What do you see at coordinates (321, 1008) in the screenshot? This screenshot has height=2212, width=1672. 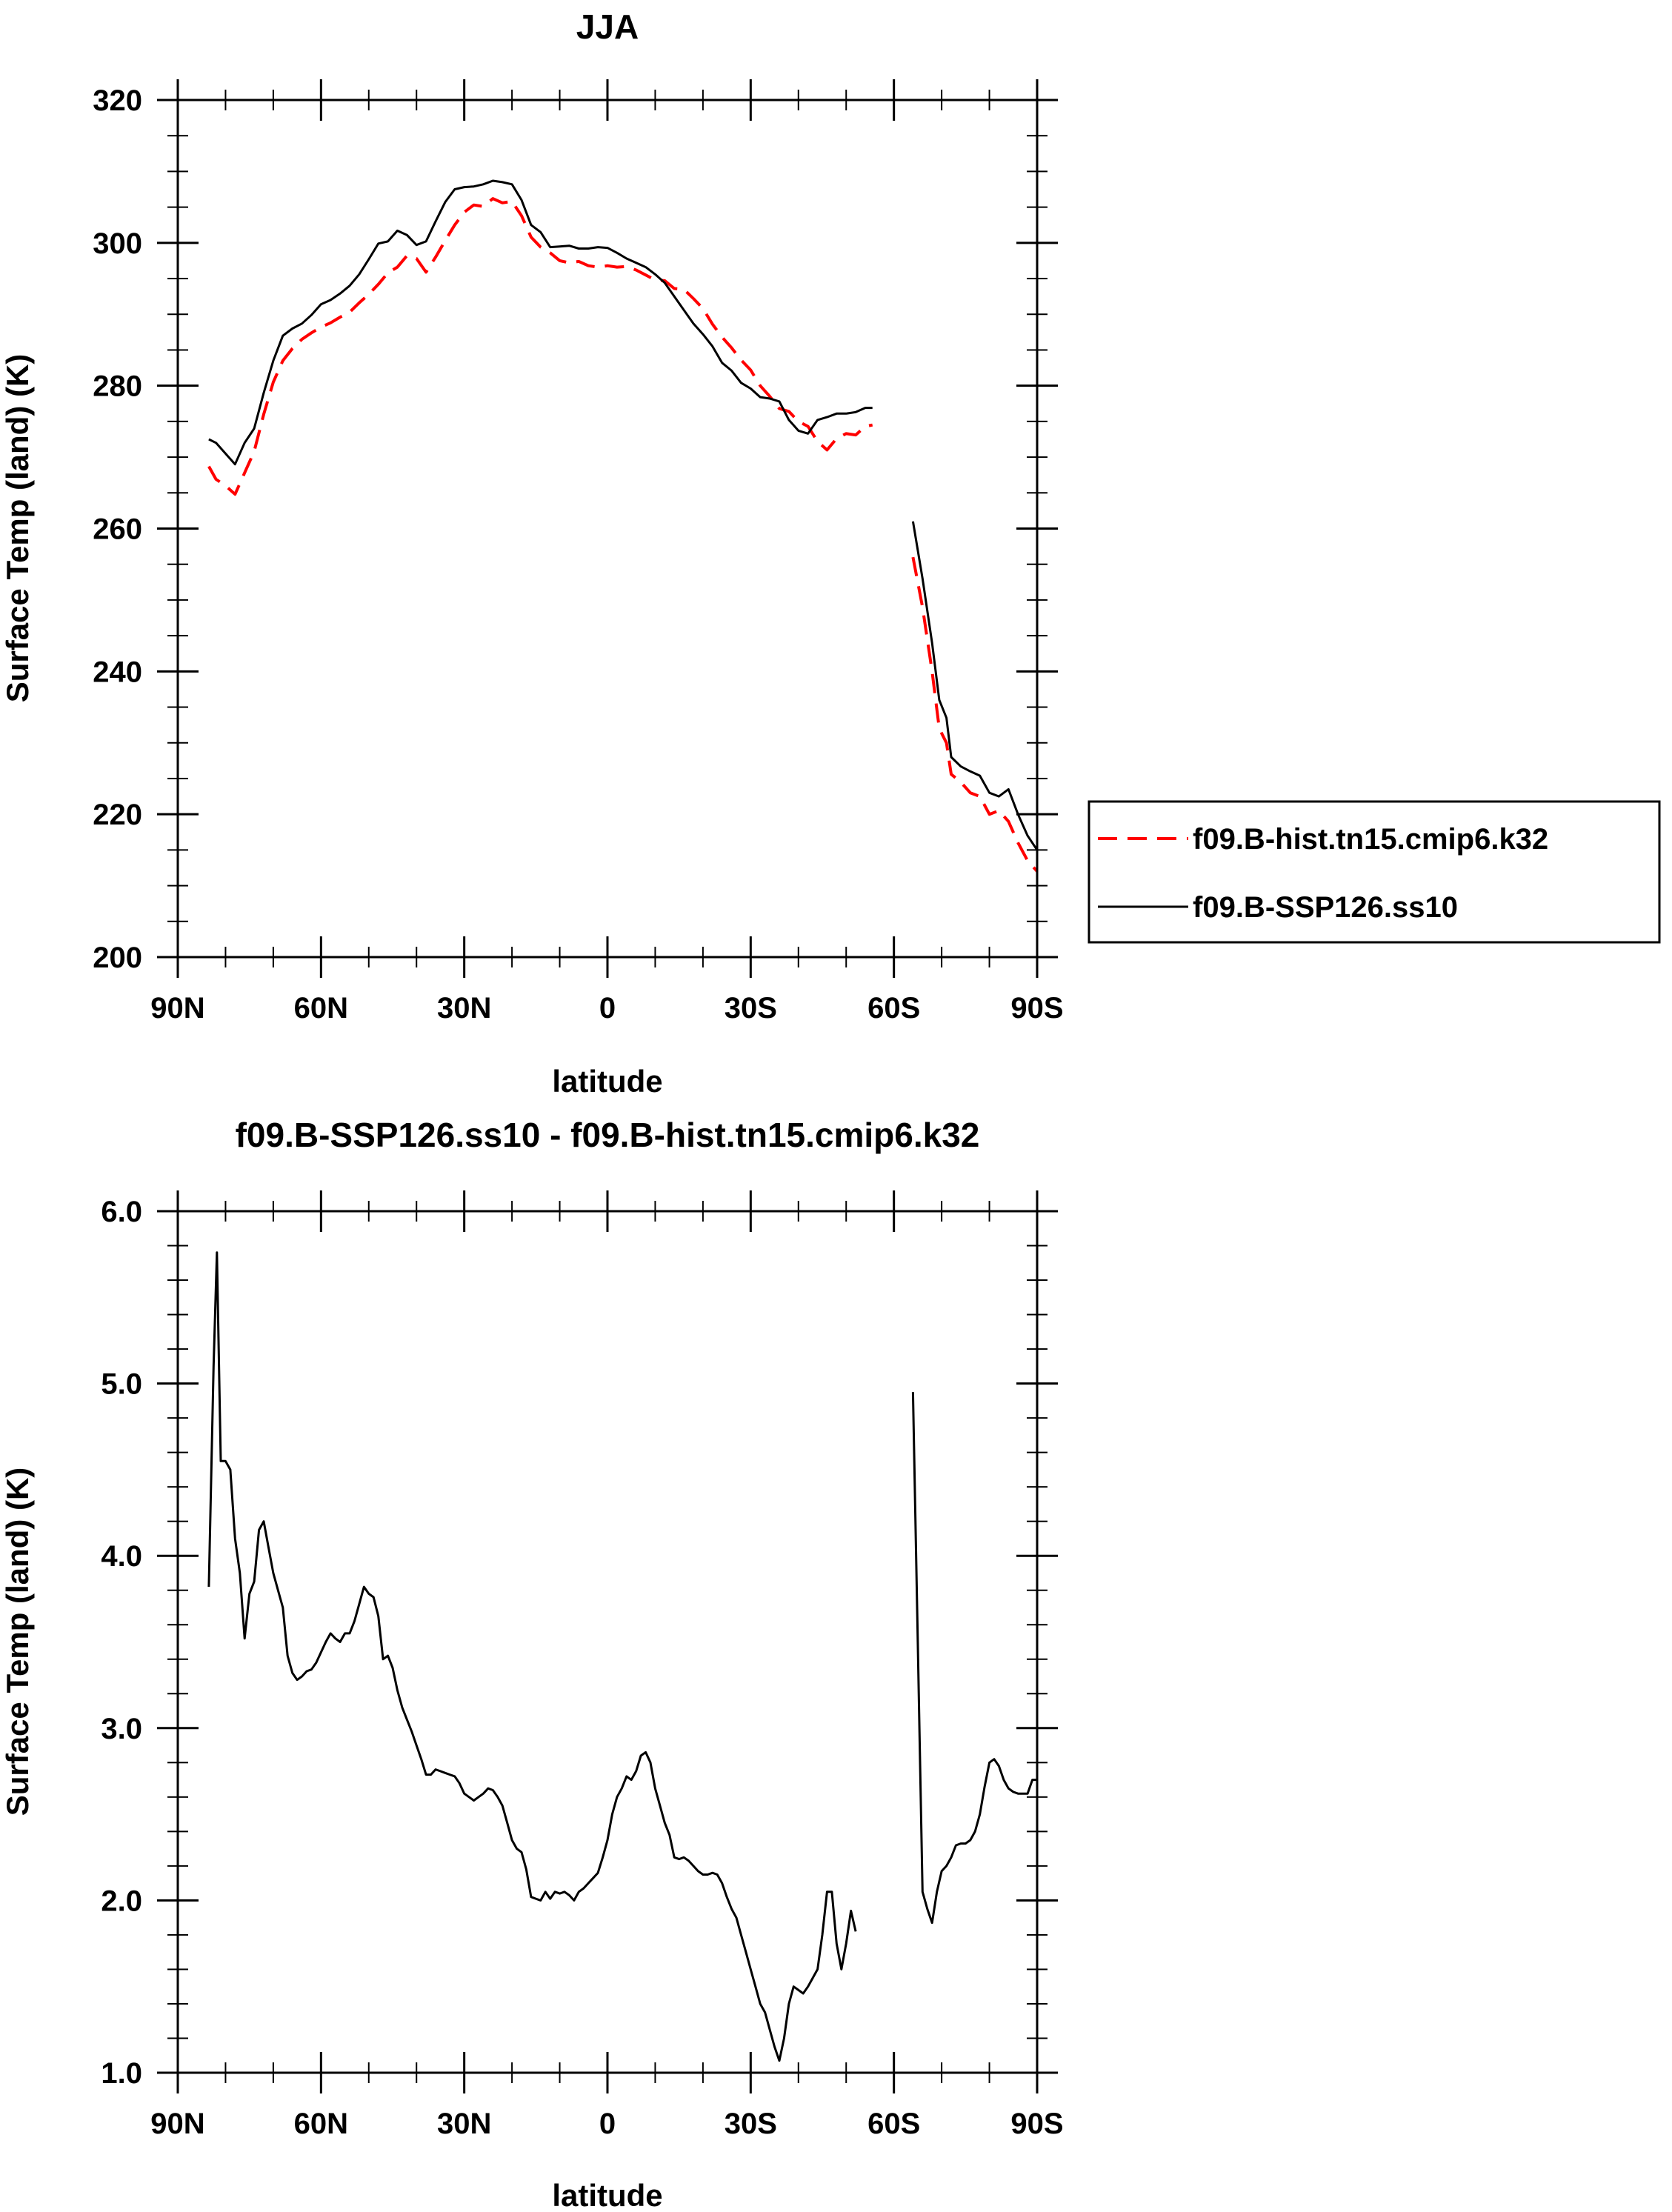 I see `top-chart-x-tick-label: 60N` at bounding box center [321, 1008].